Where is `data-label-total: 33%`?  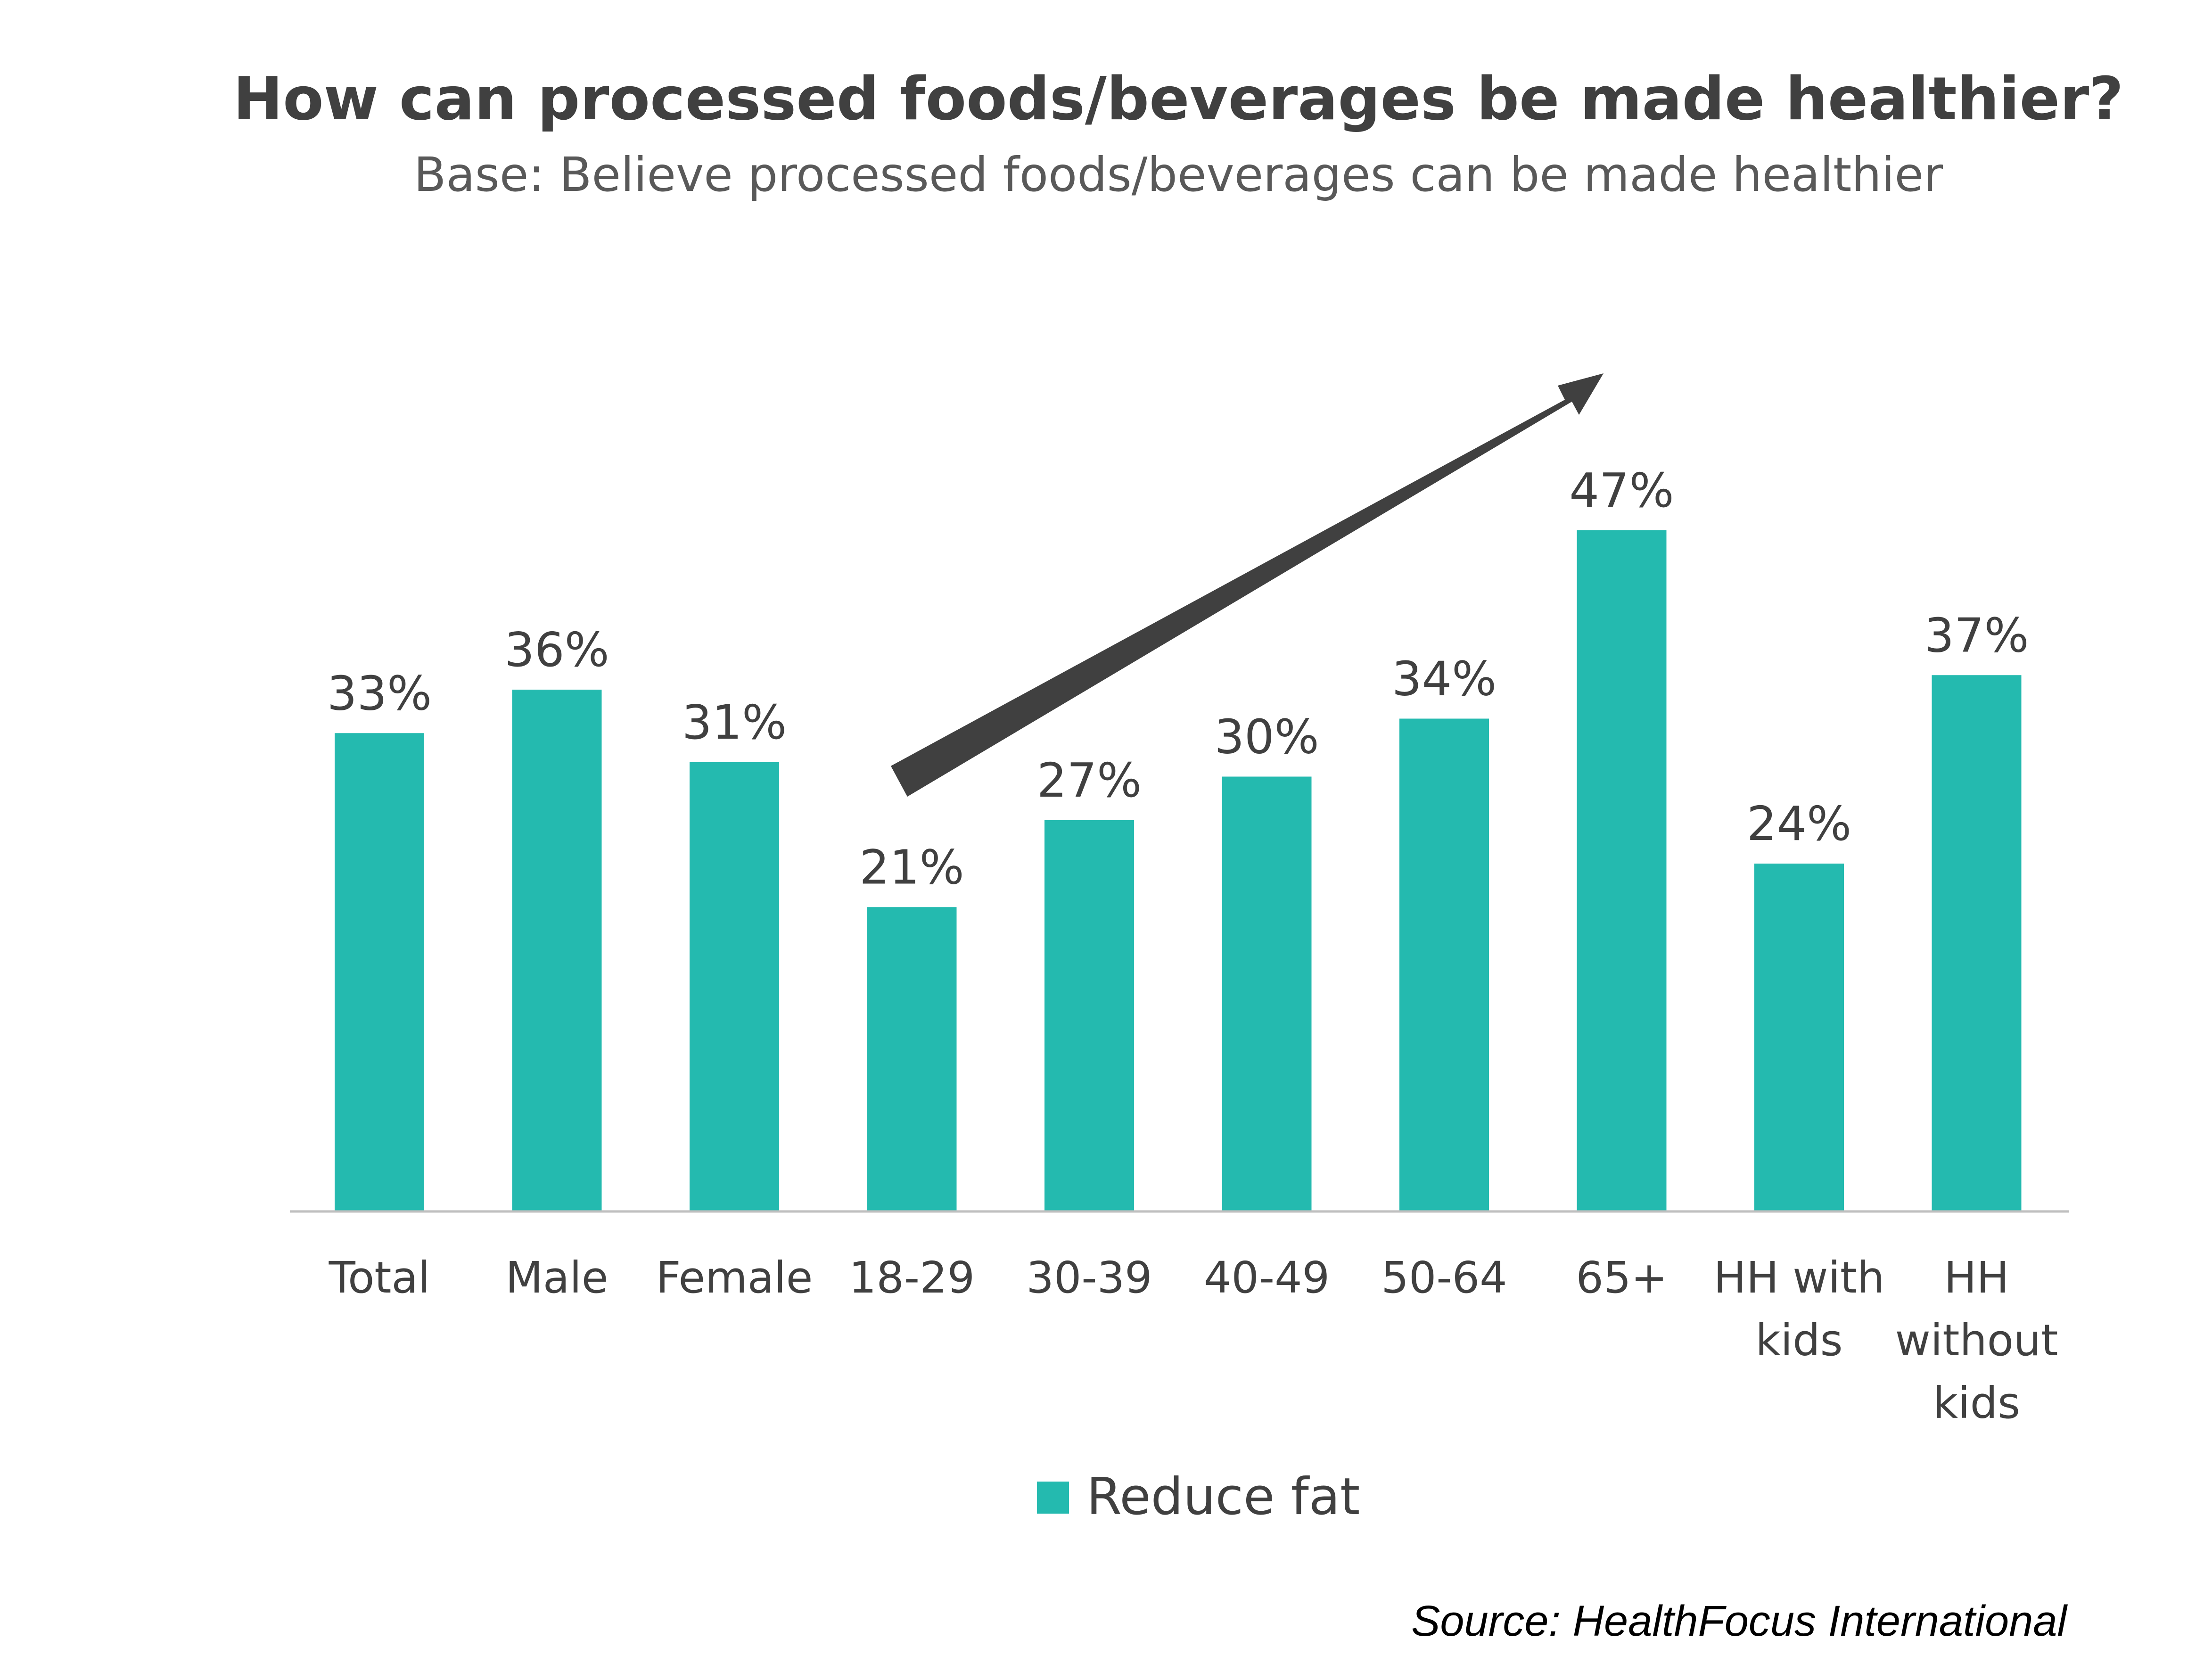 data-label-total: 33% is located at coordinates (379, 693).